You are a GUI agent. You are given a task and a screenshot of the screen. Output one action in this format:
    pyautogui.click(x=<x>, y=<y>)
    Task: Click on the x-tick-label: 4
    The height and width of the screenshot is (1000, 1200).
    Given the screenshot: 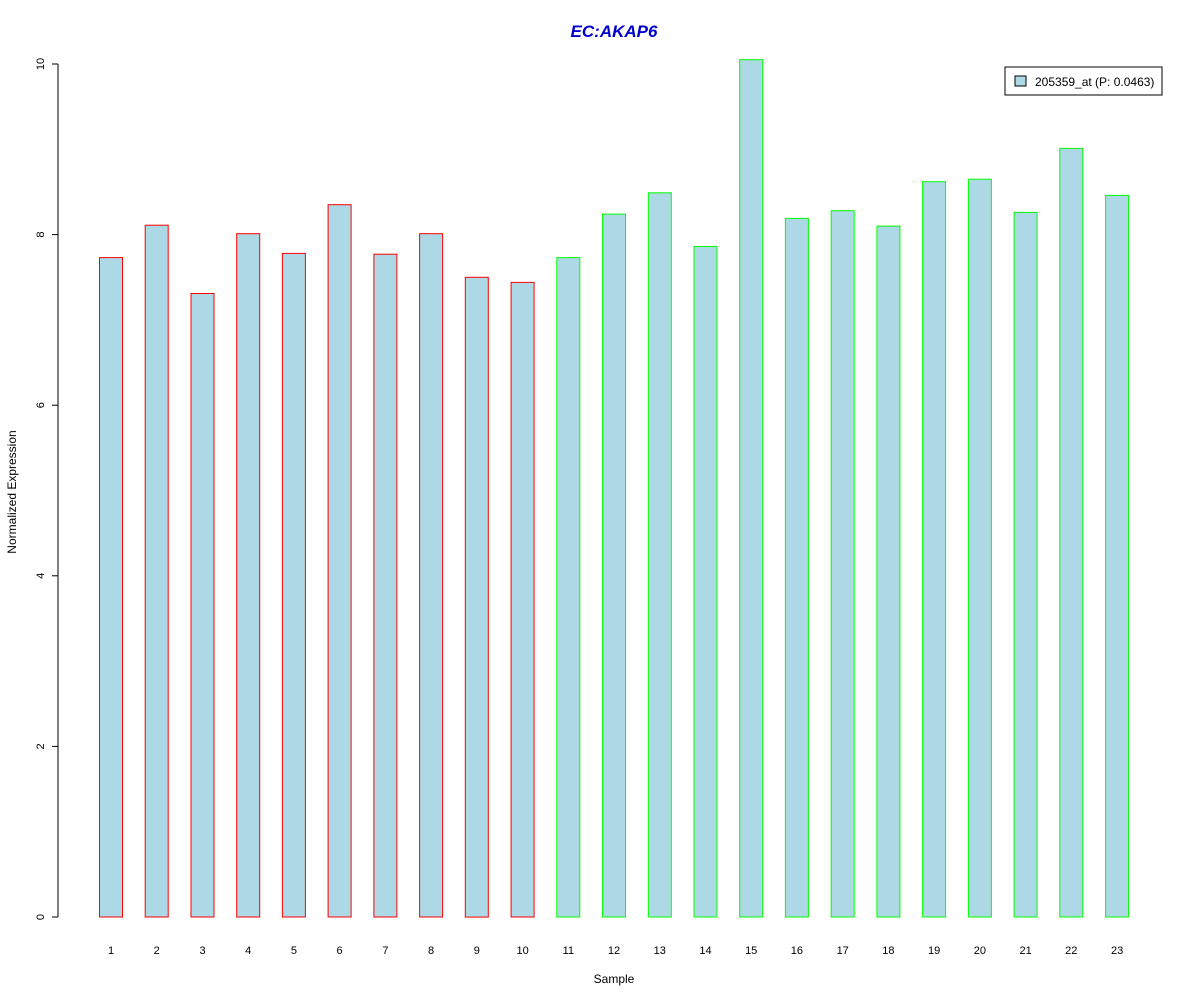 What is the action you would take?
    pyautogui.click(x=248, y=951)
    